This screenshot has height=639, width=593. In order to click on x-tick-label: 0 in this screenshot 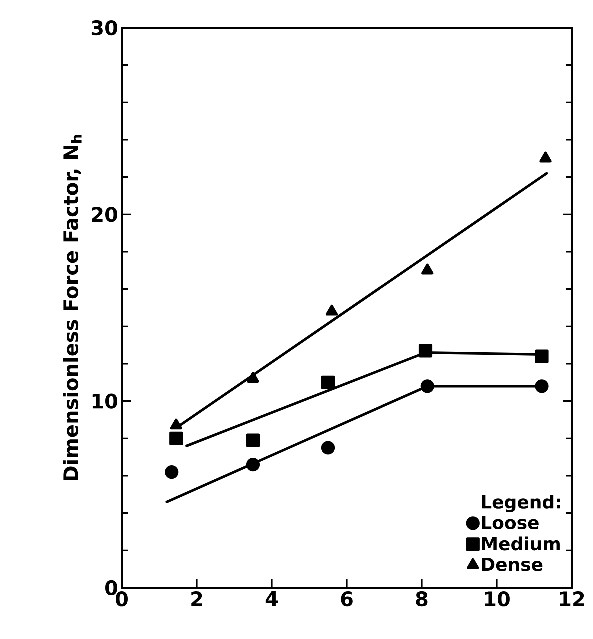, I will do `click(122, 599)`.